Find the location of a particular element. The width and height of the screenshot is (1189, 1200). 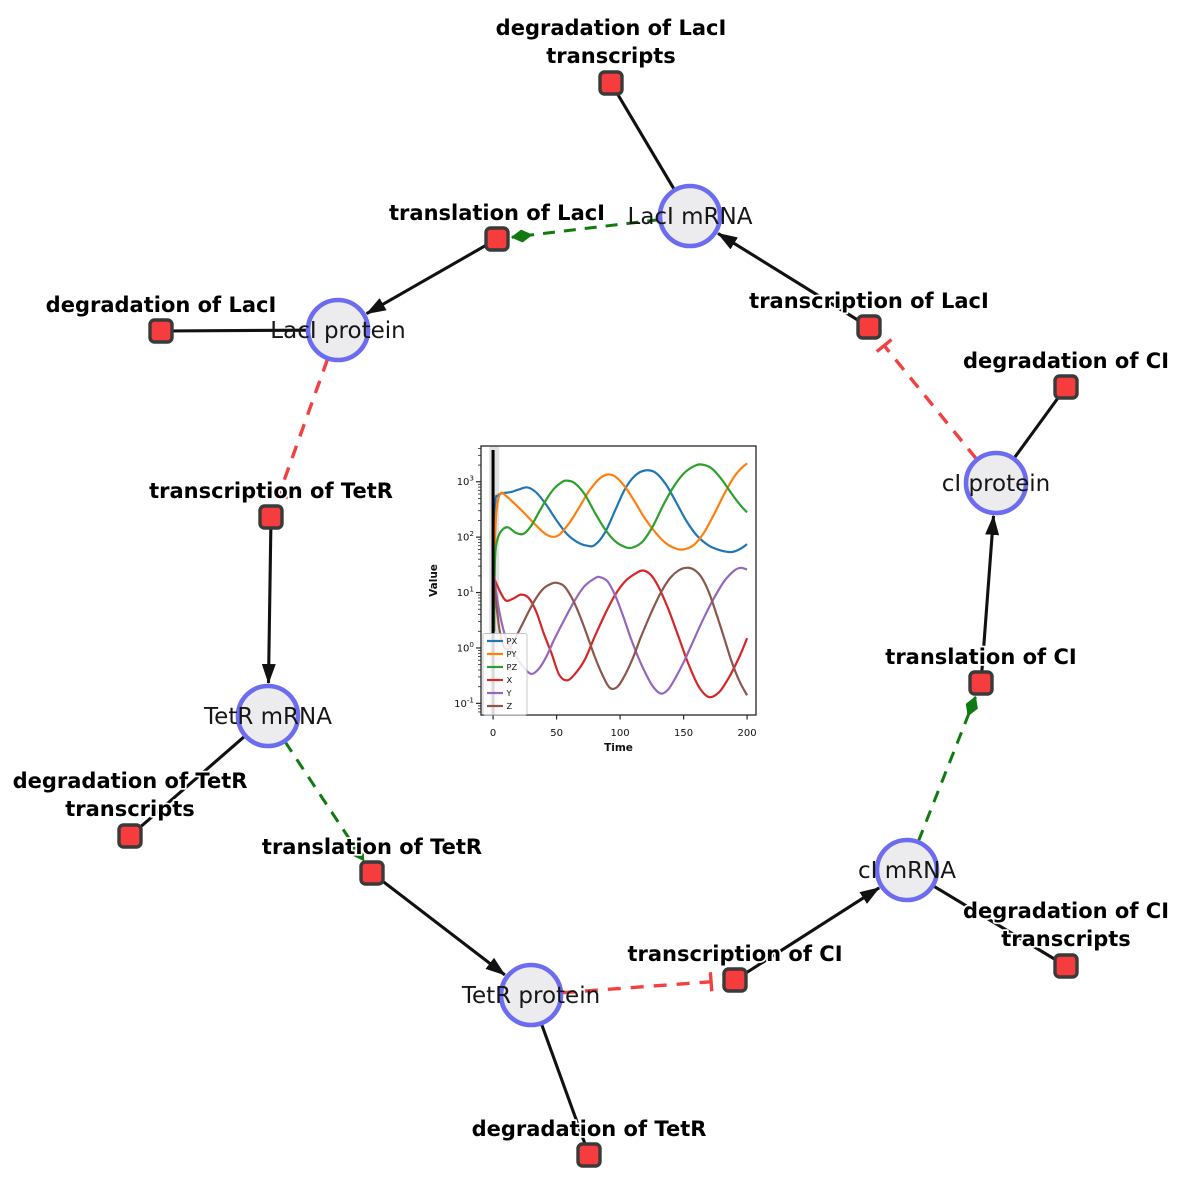

species-node-laci-mrna is located at coordinates (690, 216).